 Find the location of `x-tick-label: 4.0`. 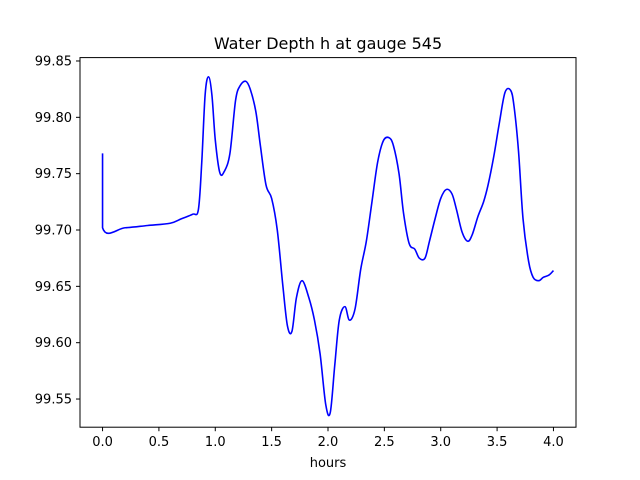

x-tick-label: 4.0 is located at coordinates (553, 442).